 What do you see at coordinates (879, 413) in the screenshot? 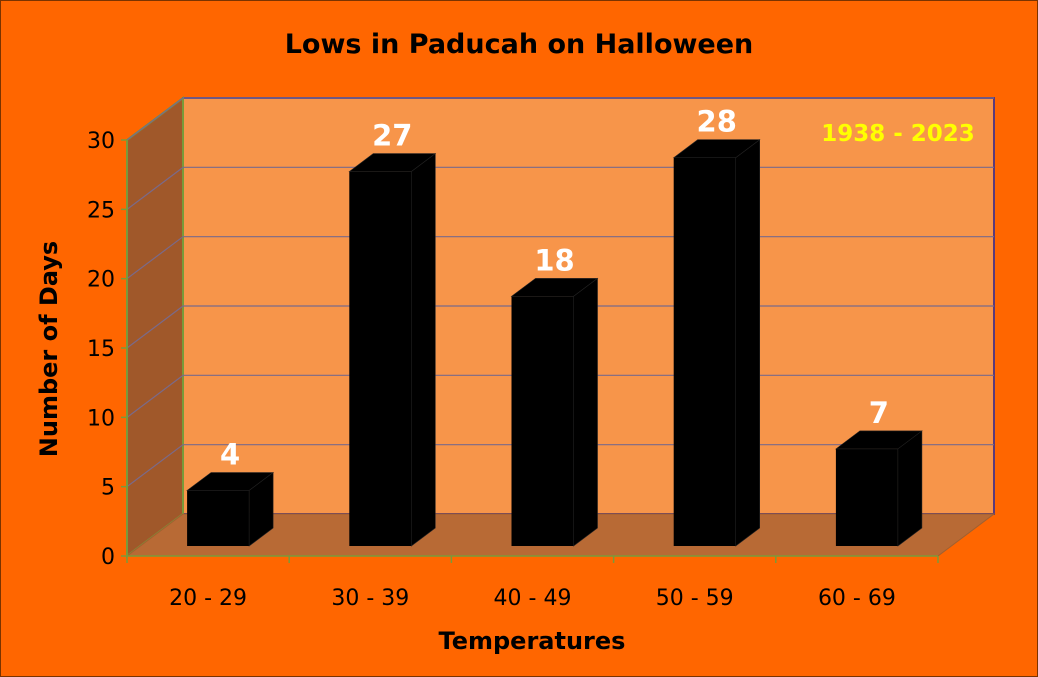
I see `data-label: 7` at bounding box center [879, 413].